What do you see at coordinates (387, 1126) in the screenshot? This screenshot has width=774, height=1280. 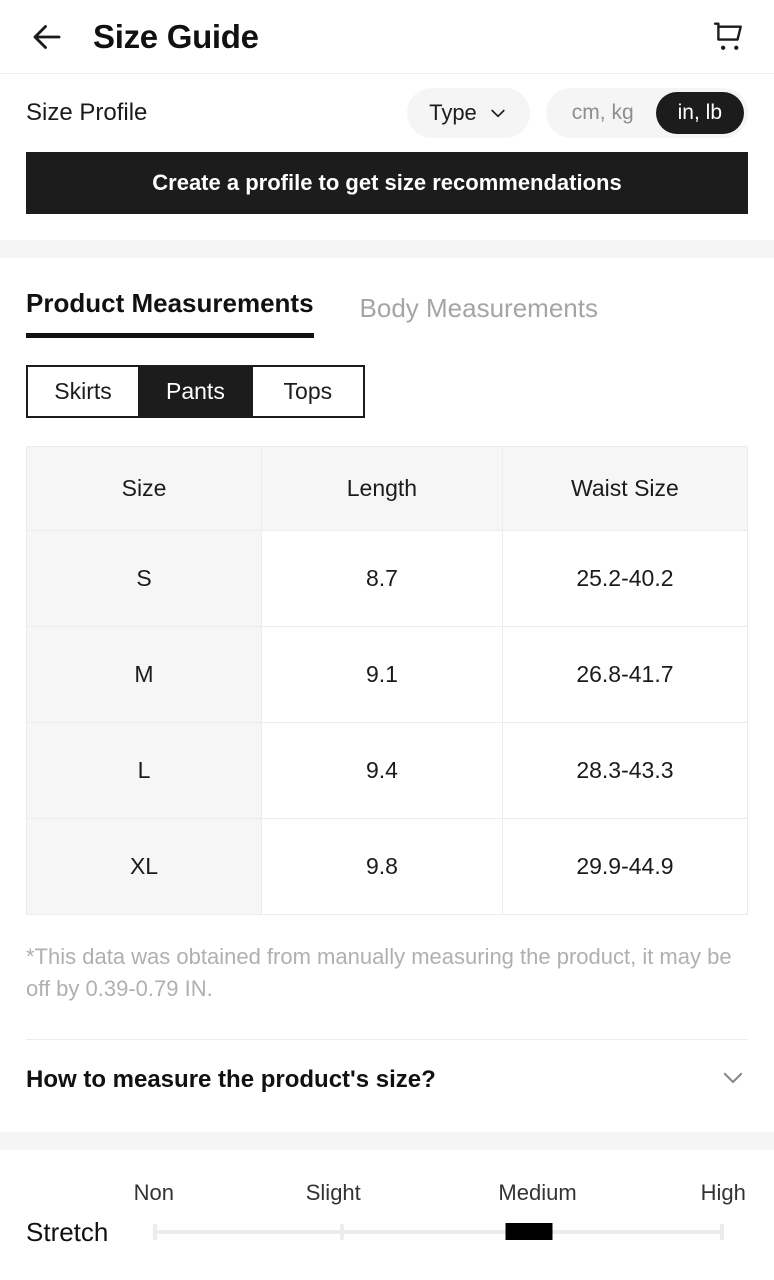 I see `spacer-before-stretch` at bounding box center [387, 1126].